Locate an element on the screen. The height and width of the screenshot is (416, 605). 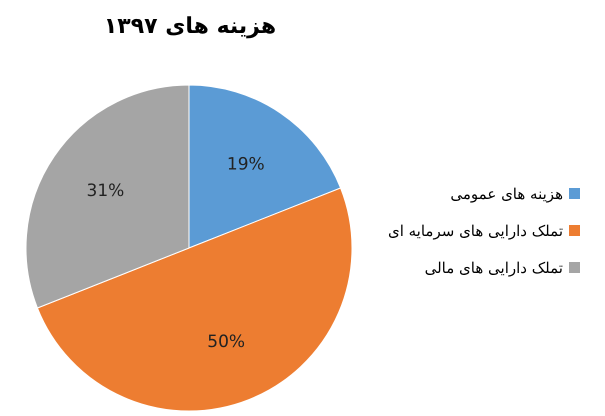
data-label: 19% is located at coordinates (245, 164).